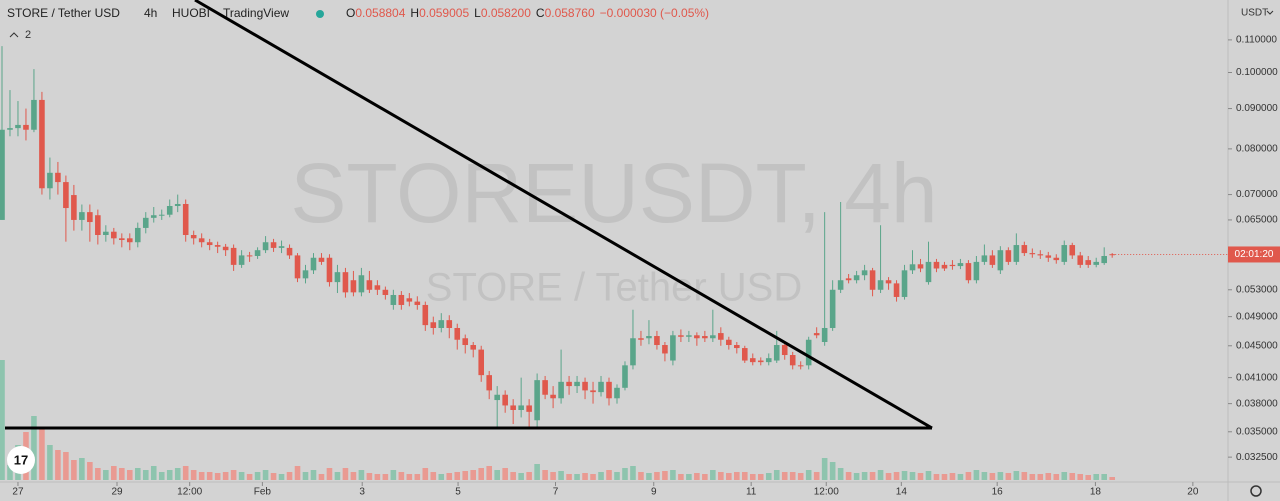 This screenshot has height=501, width=1280. Describe the element at coordinates (477, 13) in the screenshot. I see `ohlc-key: L` at that location.